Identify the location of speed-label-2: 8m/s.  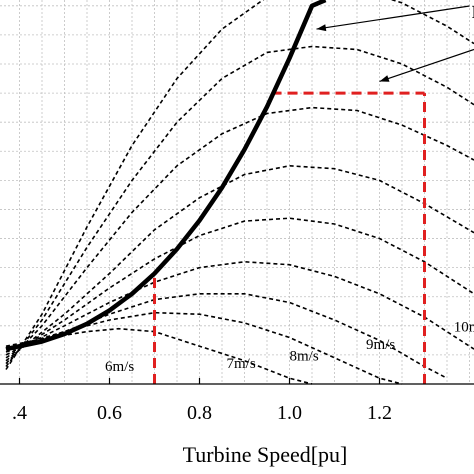
(304, 357).